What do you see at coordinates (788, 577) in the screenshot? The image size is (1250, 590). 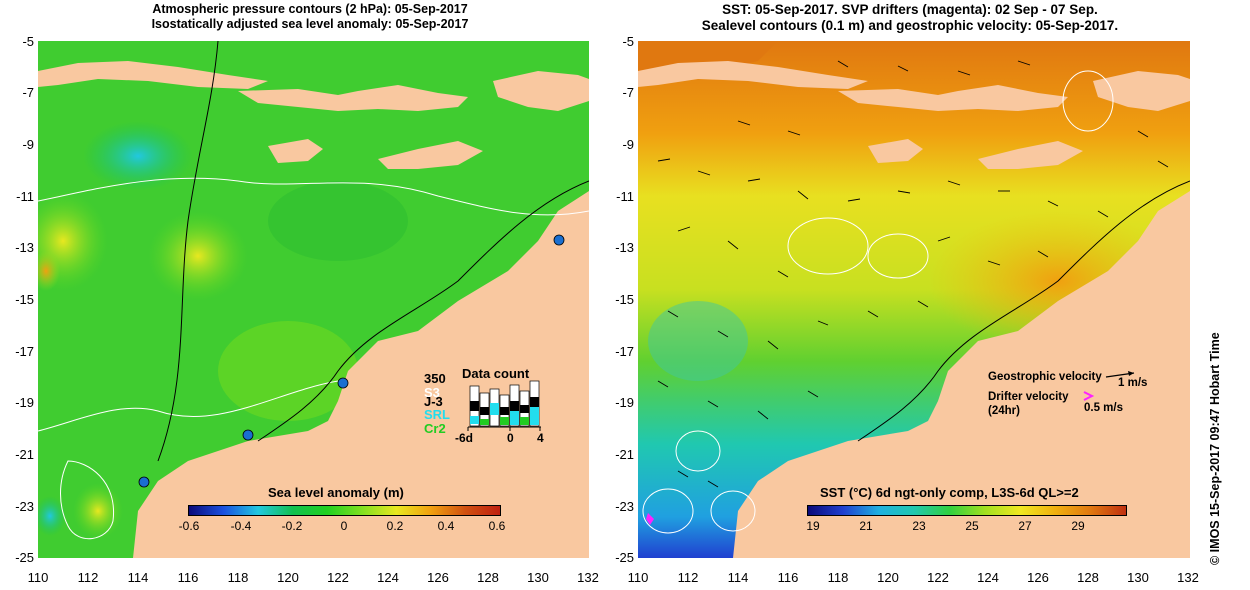 I see `x-tick-label: 116` at bounding box center [788, 577].